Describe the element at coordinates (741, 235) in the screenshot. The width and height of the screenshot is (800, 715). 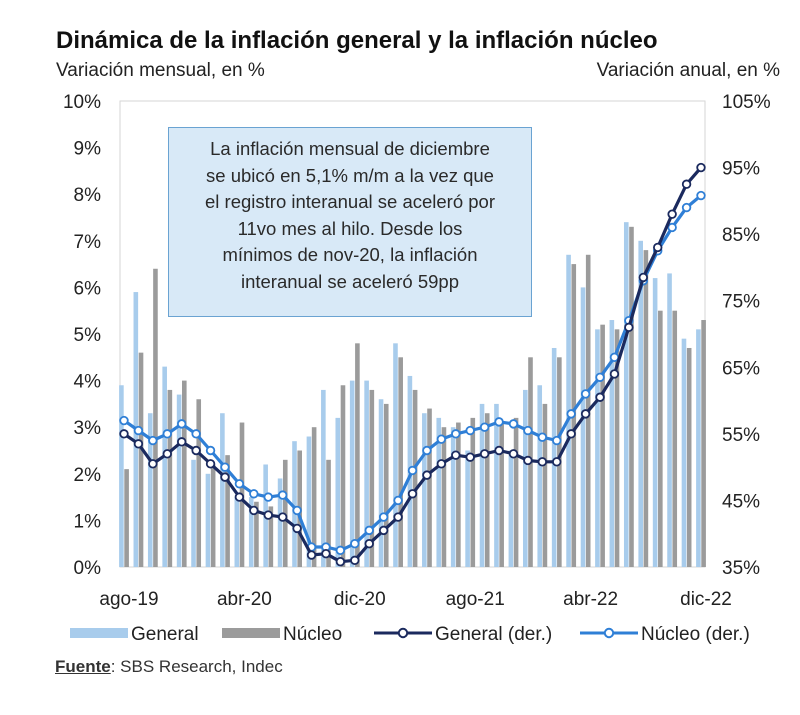
I see `y-right-tick-label: 85%` at that location.